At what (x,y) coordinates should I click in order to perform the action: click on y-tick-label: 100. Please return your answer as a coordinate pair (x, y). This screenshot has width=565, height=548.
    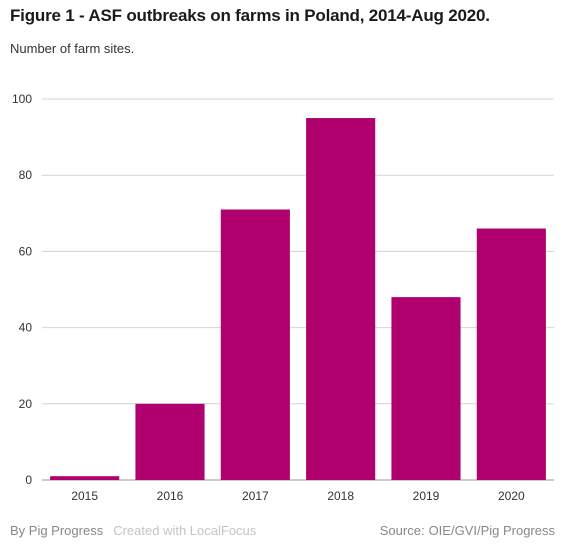
    Looking at the image, I should click on (22, 99).